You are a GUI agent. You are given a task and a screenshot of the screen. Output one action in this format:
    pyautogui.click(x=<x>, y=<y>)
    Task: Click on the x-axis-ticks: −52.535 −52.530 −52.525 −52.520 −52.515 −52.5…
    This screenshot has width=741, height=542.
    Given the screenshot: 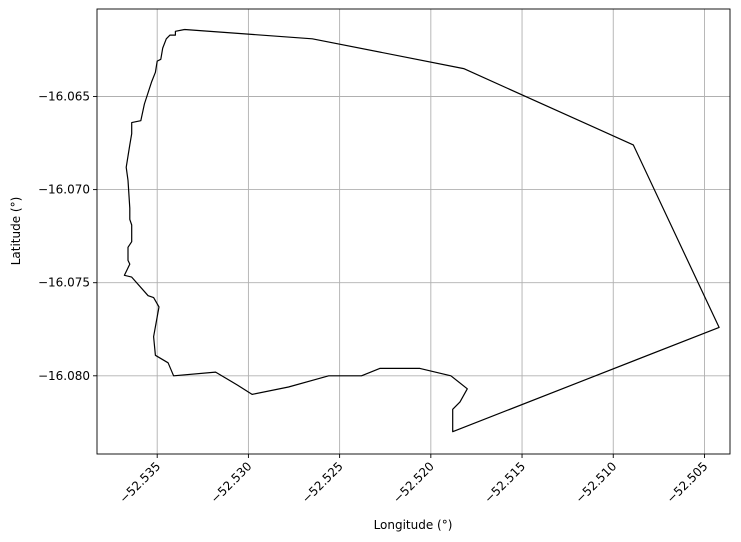 What is the action you would take?
    pyautogui.click(x=414, y=480)
    